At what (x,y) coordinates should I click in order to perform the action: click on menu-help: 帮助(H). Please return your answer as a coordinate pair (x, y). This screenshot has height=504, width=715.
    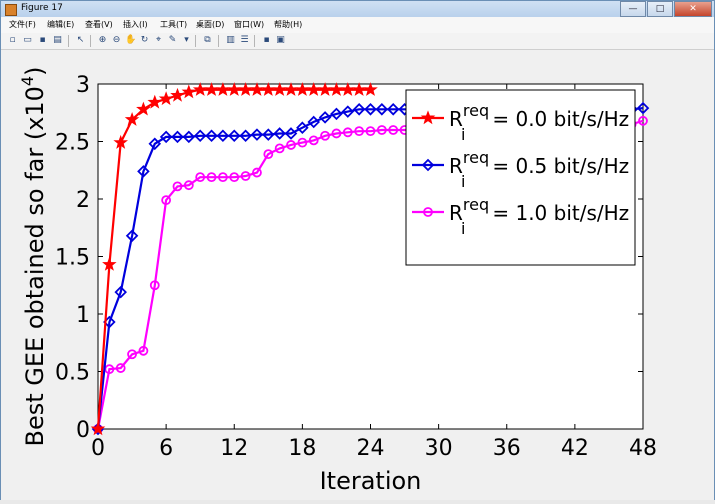
    Looking at the image, I should click on (288, 24).